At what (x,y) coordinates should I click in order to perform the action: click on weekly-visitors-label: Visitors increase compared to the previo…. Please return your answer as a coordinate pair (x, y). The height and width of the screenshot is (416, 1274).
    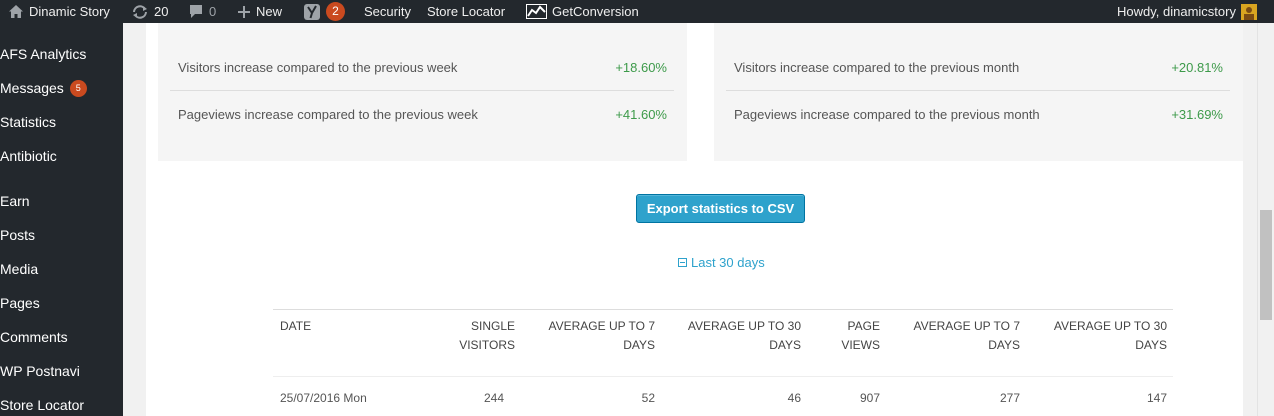
    Looking at the image, I should click on (318, 67).